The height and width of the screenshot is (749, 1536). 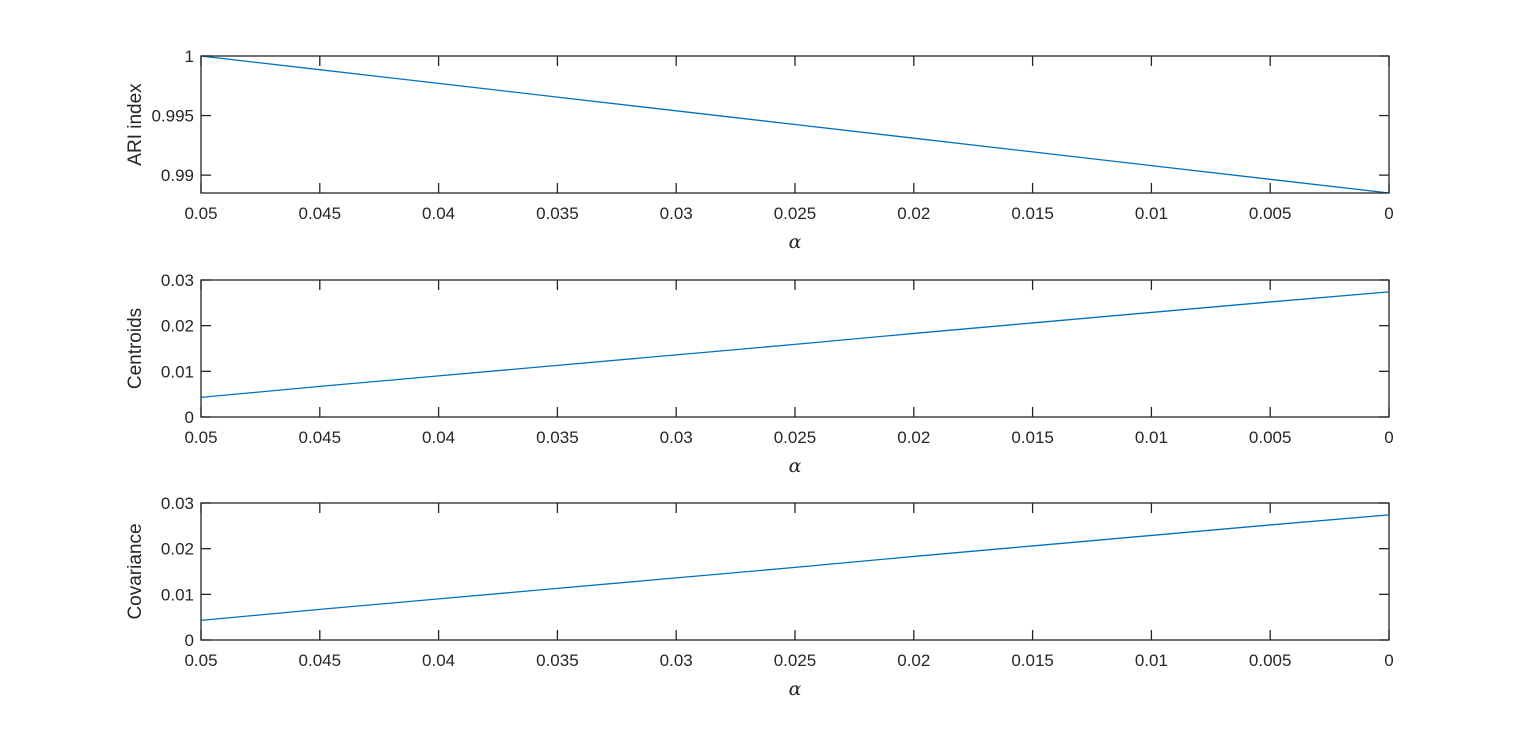 What do you see at coordinates (795, 345) in the screenshot?
I see `centroids-line` at bounding box center [795, 345].